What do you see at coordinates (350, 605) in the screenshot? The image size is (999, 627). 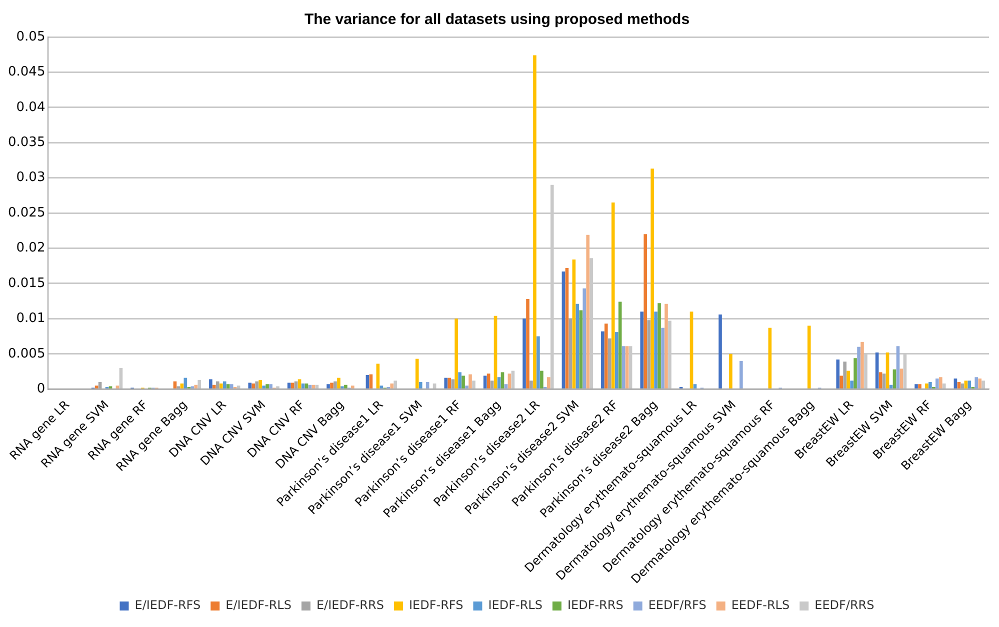 I see `legend-label: E/IEDF-RRS` at bounding box center [350, 605].